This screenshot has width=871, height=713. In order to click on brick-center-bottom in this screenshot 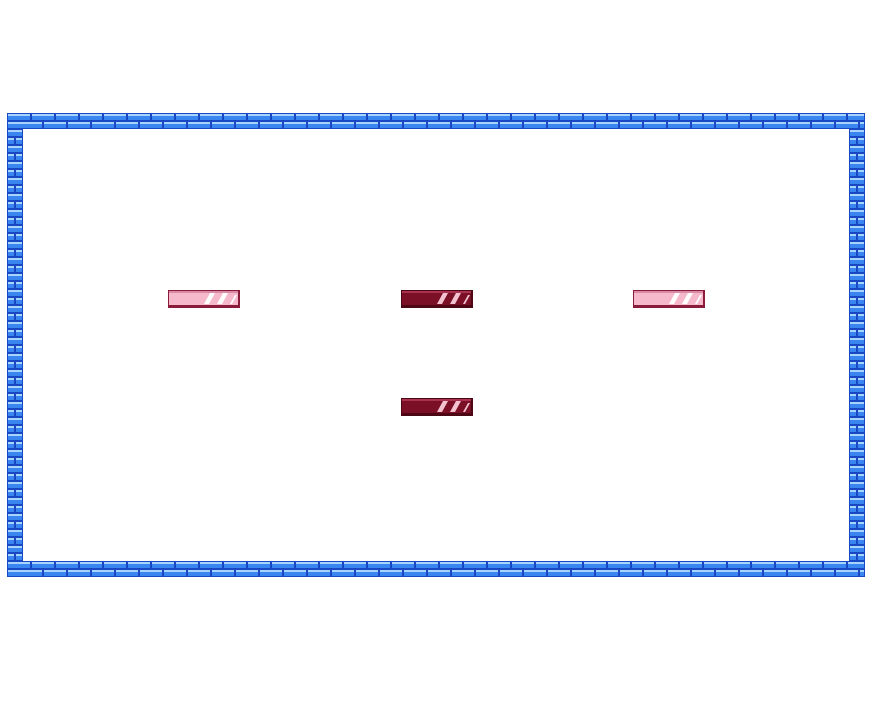, I will do `click(437, 407)`.